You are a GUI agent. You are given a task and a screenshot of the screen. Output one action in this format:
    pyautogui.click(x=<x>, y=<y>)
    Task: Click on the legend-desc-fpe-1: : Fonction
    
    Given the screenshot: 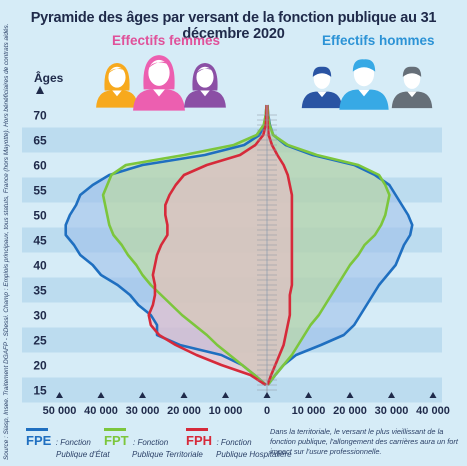 What is the action you would take?
    pyautogui.click(x=73, y=442)
    